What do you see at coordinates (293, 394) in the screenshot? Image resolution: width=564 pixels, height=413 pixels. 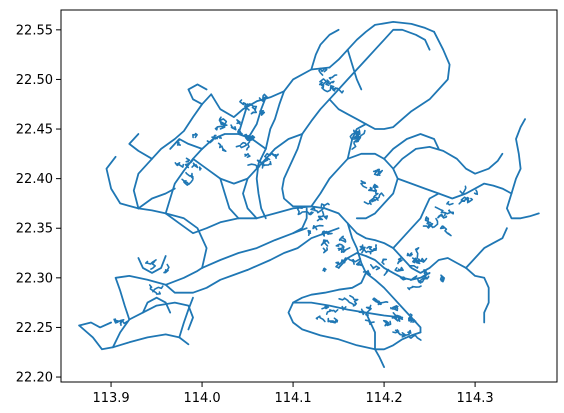 I see `x-axis: 113.9 114.0 114.1 114.2 114.3` at bounding box center [293, 394].